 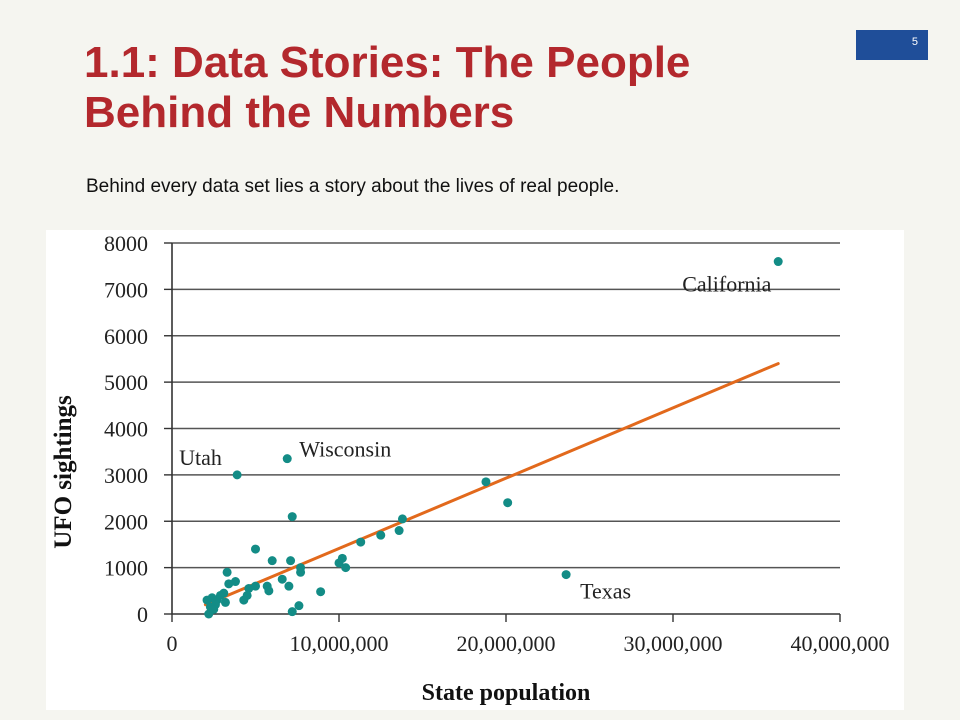 What do you see at coordinates (287, 459) in the screenshot?
I see `data-point-wisconsin` at bounding box center [287, 459].